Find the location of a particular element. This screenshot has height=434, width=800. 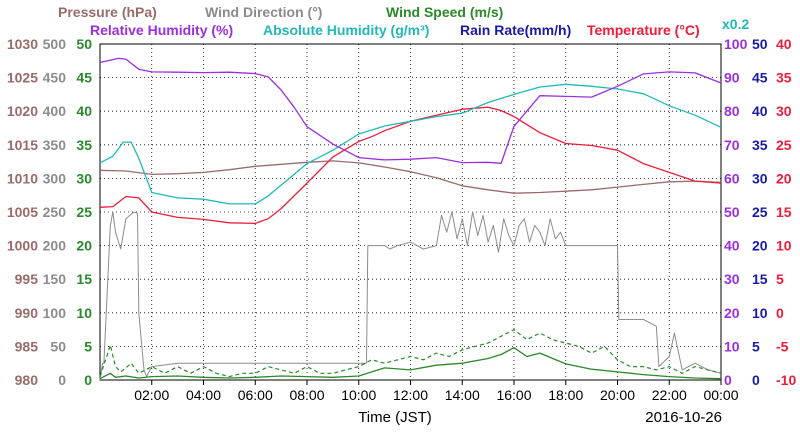

x-tick-label: 02:00 is located at coordinates (151, 395).